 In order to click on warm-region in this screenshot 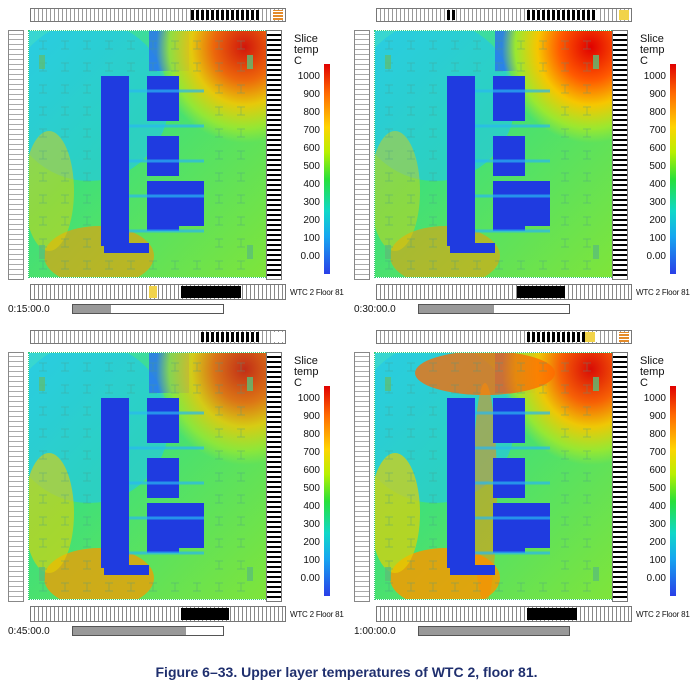, I will do `click(485, 491)`.